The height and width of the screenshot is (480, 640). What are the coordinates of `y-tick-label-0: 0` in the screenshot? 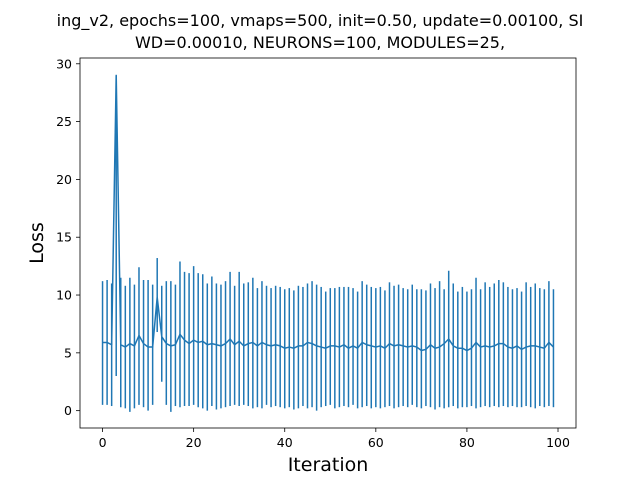 It's located at (68, 410).